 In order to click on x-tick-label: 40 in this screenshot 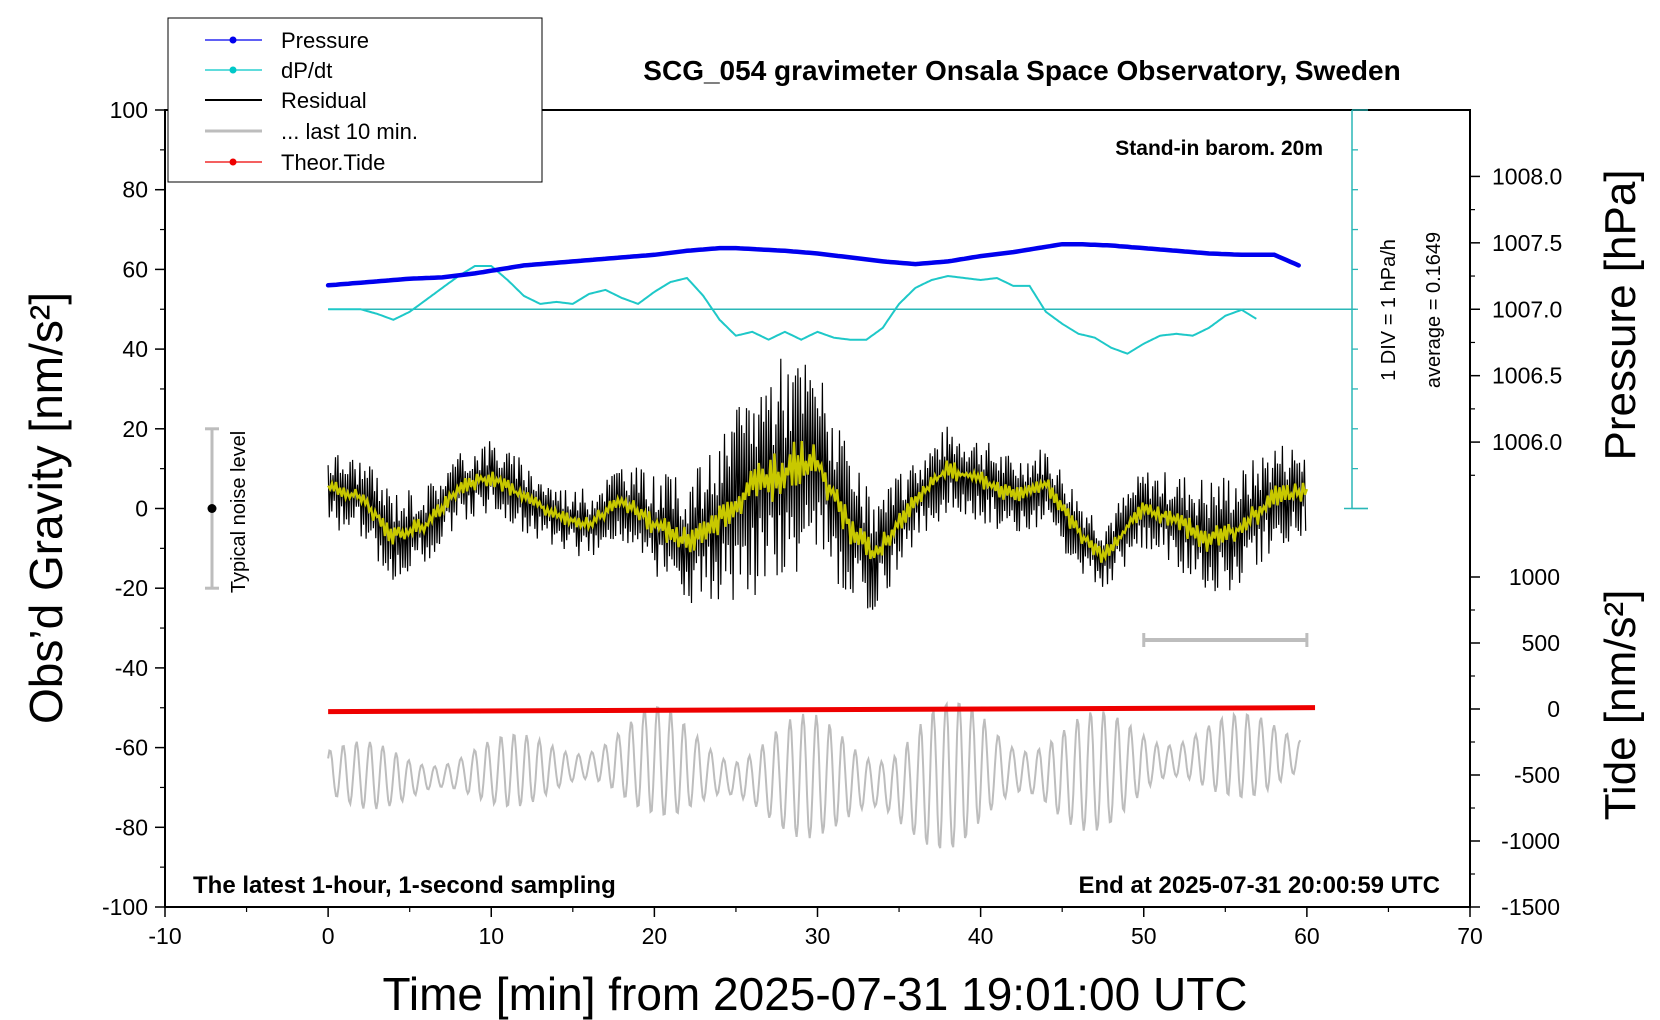, I will do `click(981, 936)`.